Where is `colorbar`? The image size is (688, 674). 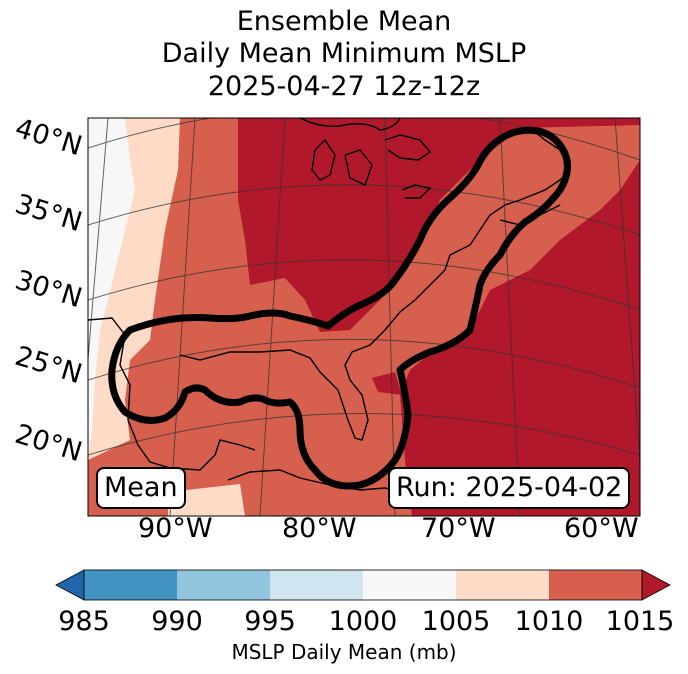
colorbar is located at coordinates (363, 585).